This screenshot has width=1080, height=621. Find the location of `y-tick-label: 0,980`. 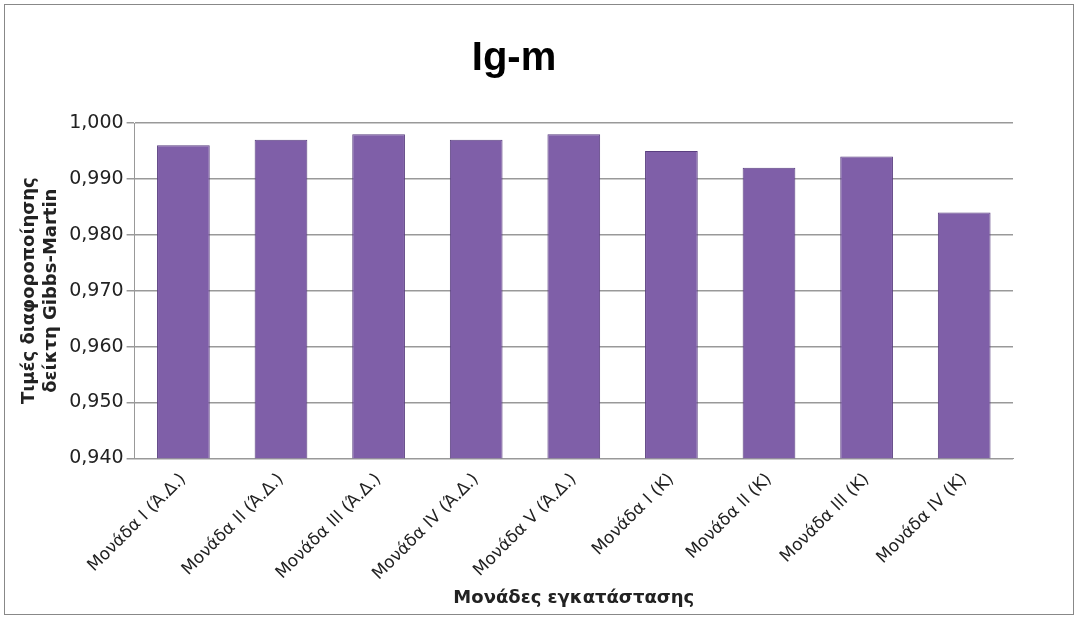

y-tick-label: 0,980 is located at coordinates (96, 232).